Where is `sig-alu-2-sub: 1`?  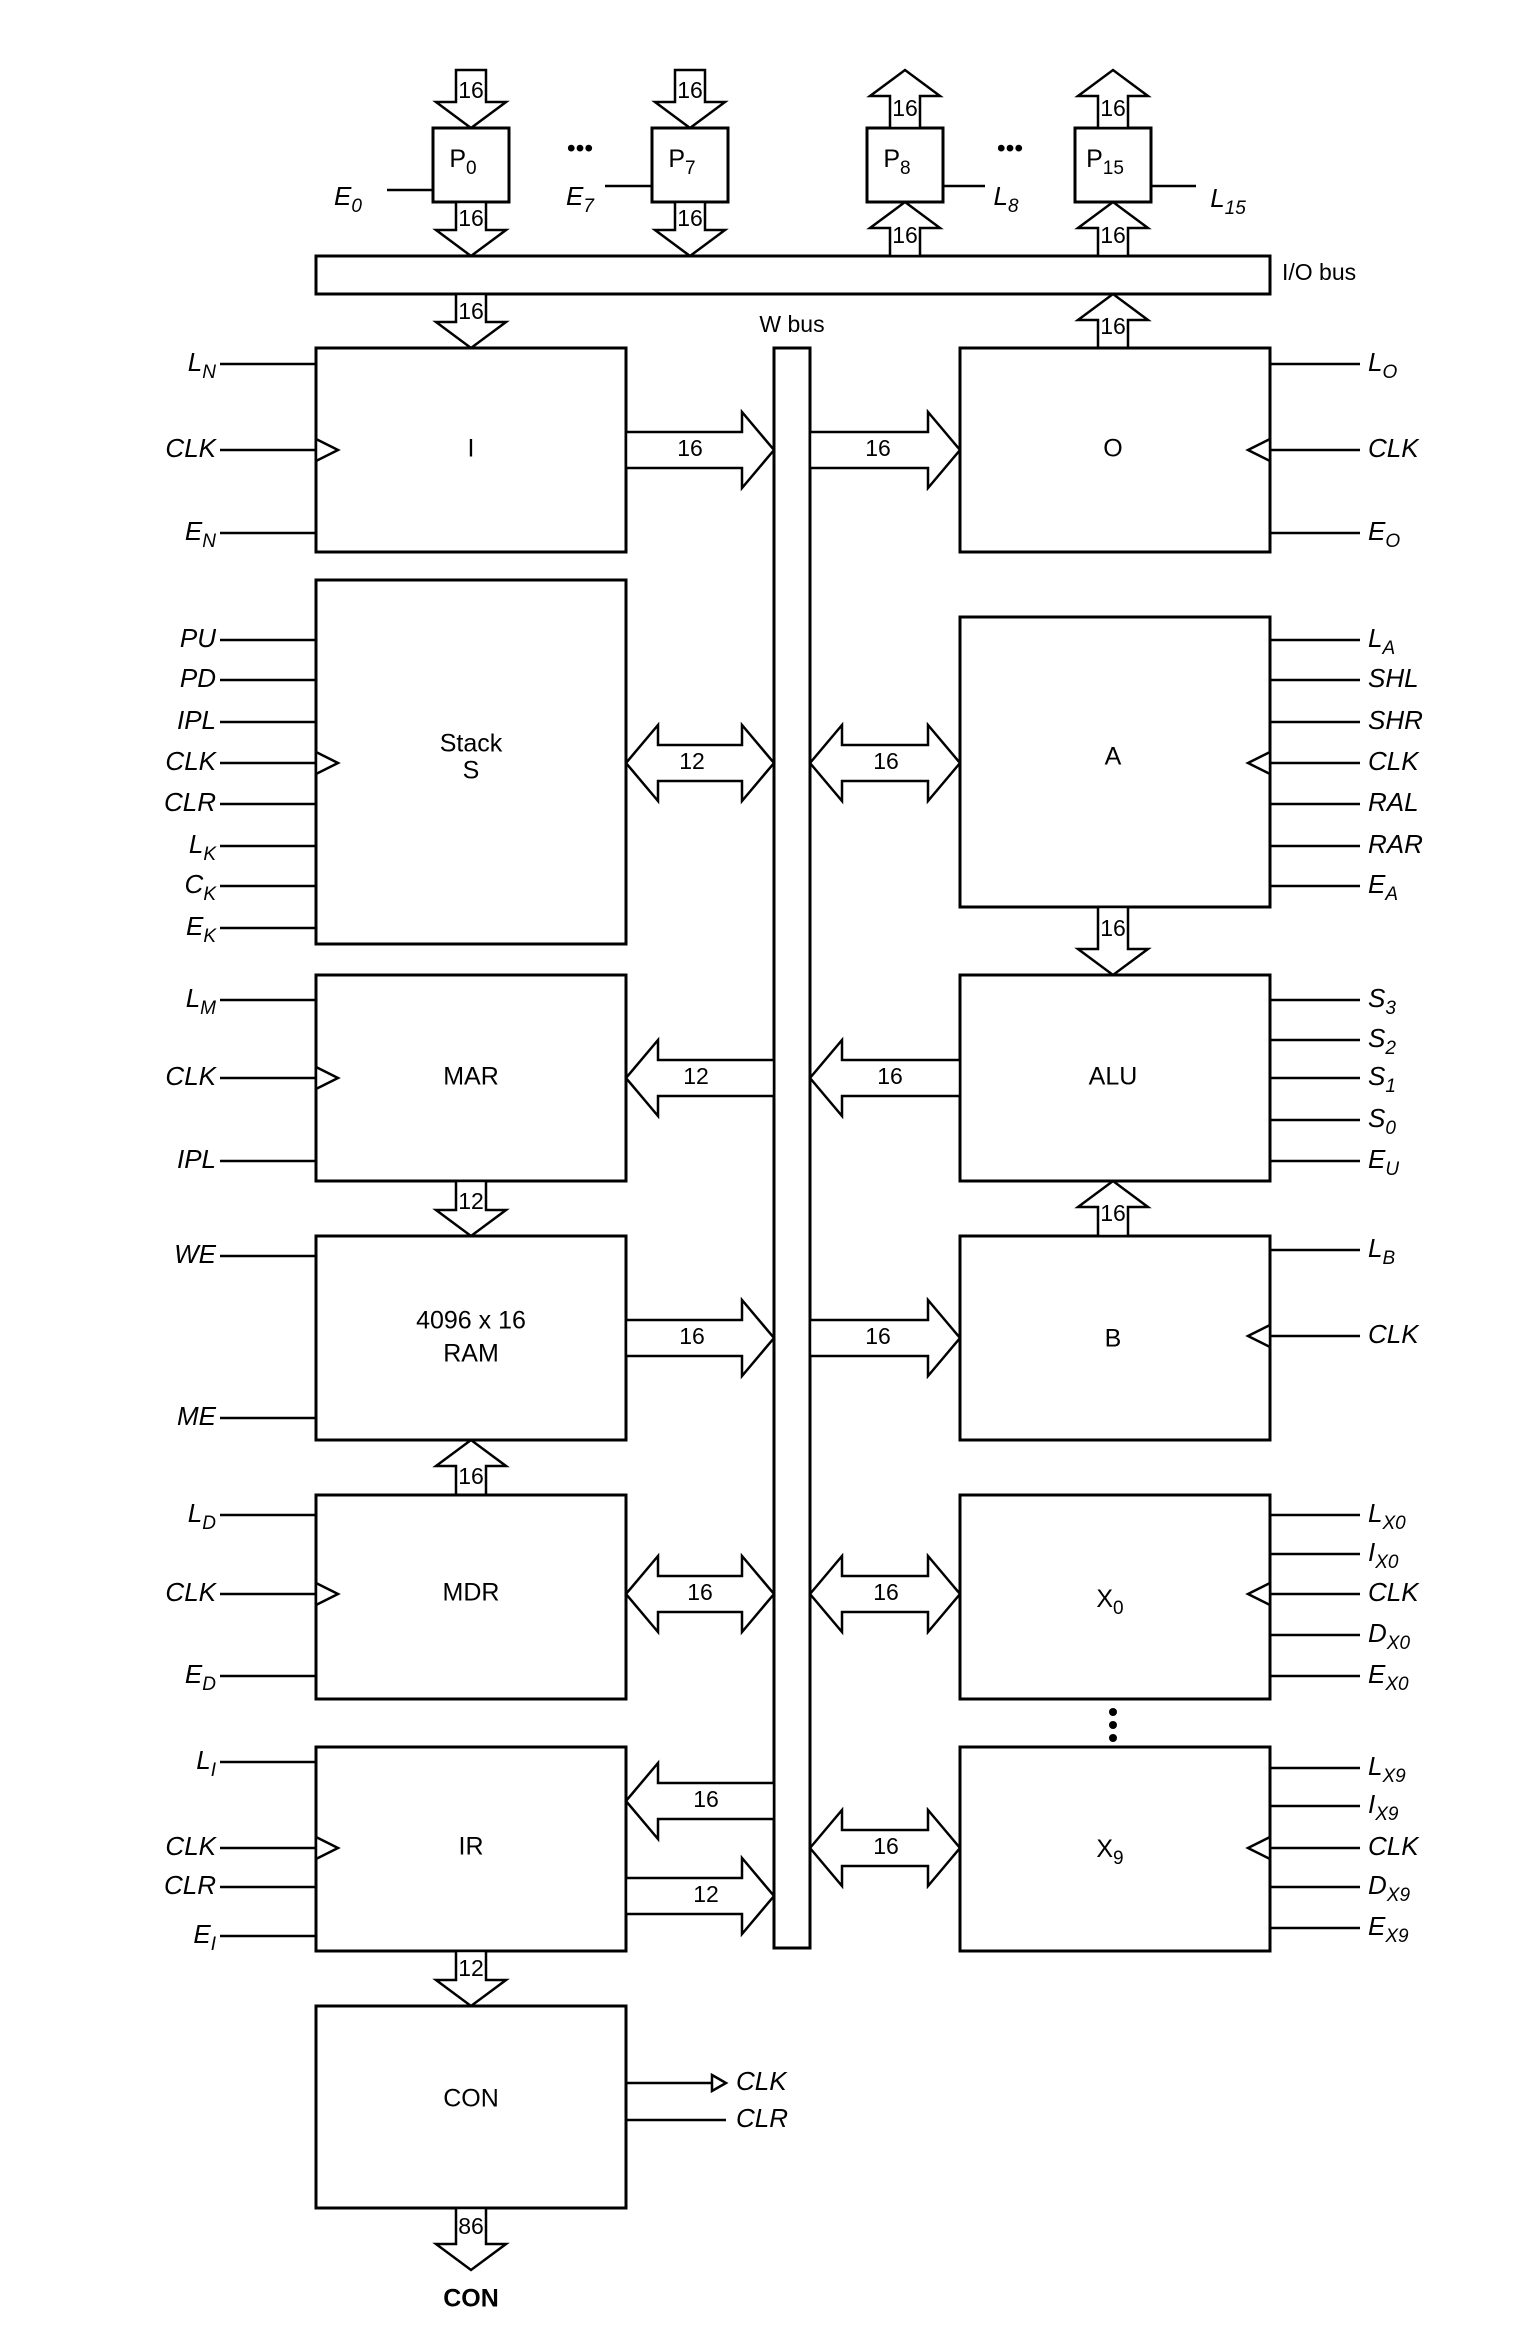
sig-alu-2-sub: 1 is located at coordinates (1390, 1086).